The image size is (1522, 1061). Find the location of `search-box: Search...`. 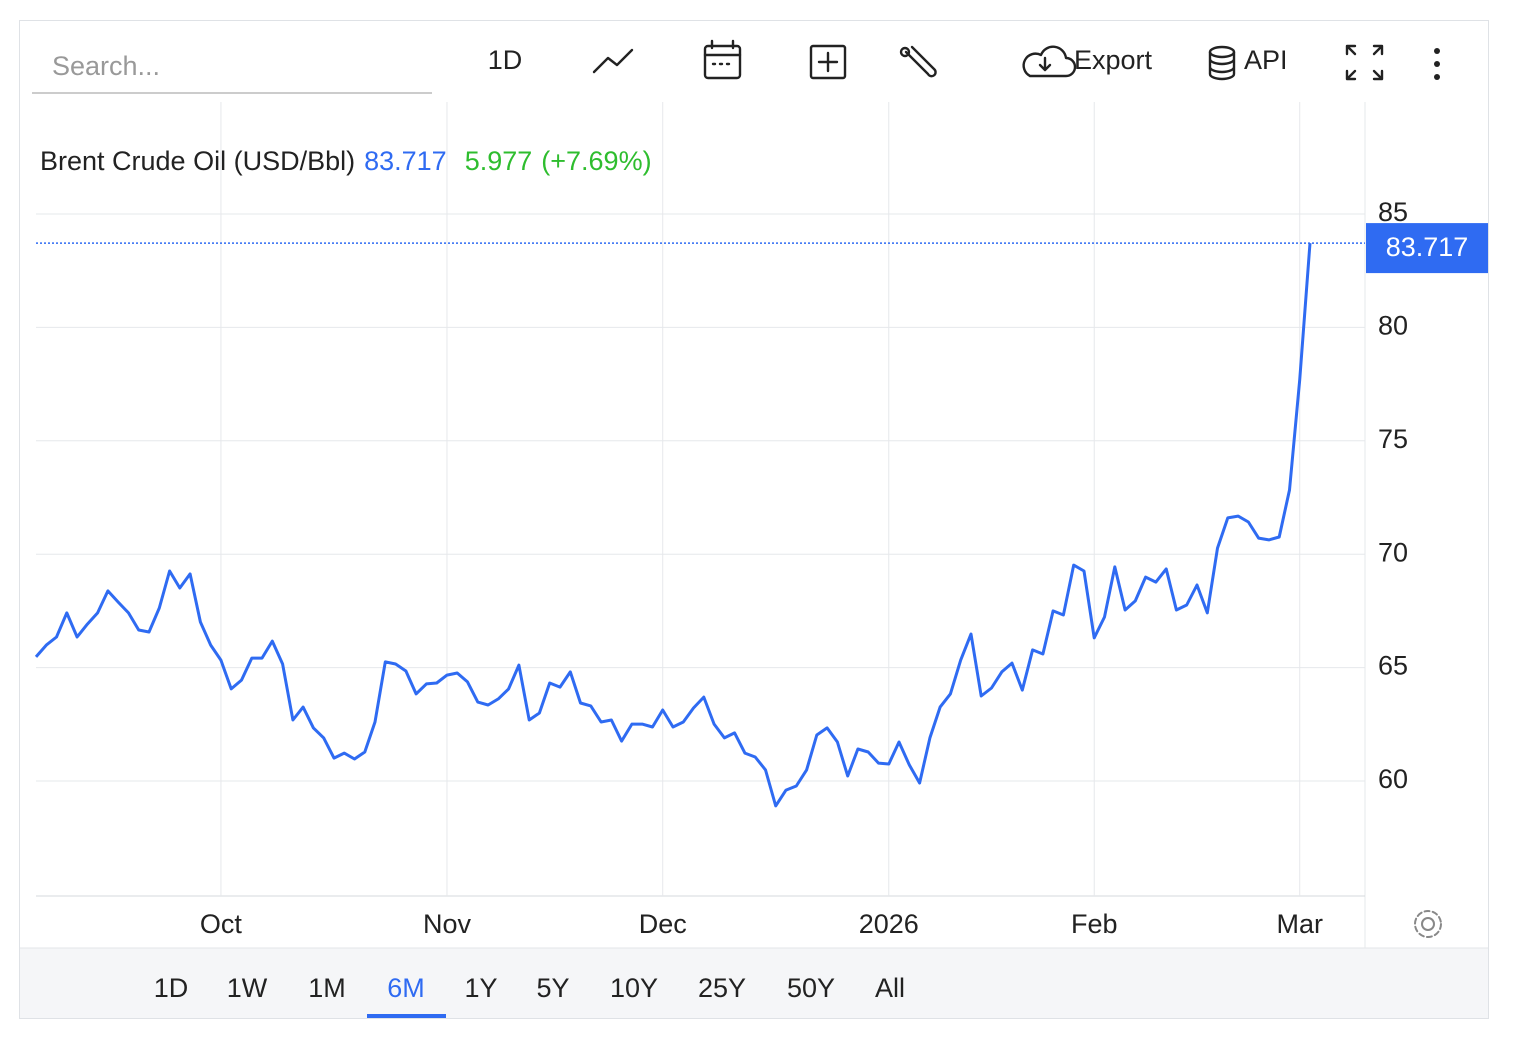

search-box: Search... is located at coordinates (106, 66).